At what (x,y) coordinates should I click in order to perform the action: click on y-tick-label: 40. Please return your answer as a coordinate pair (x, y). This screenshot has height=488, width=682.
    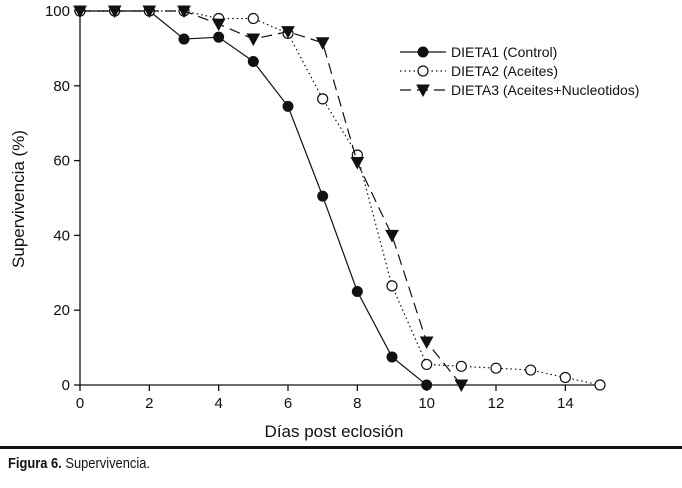
    Looking at the image, I should click on (61, 235).